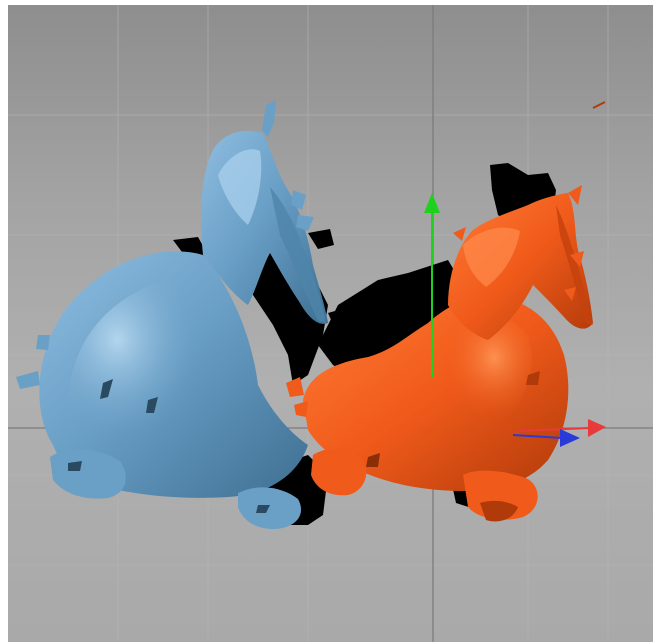  I want to click on y-axis-handle, so click(432, 285).